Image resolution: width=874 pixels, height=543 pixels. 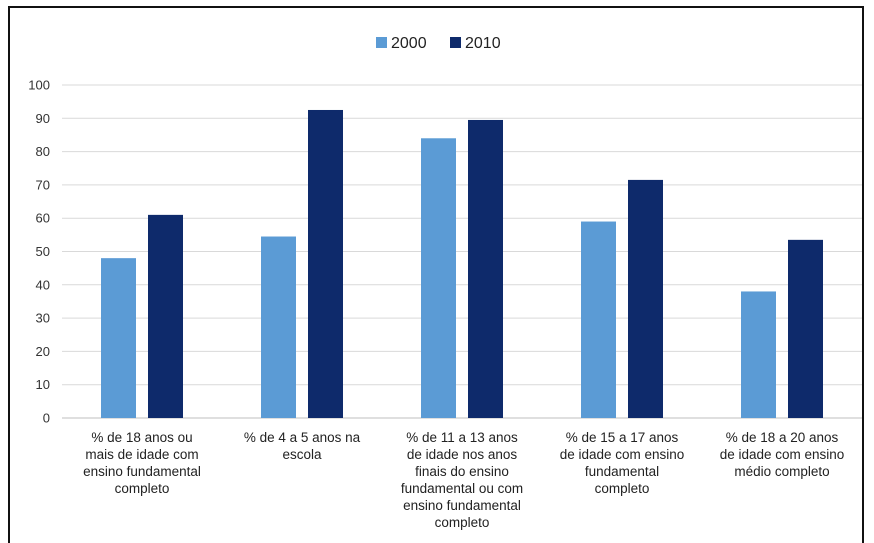 I want to click on y-tick-label: 0, so click(x=46, y=418).